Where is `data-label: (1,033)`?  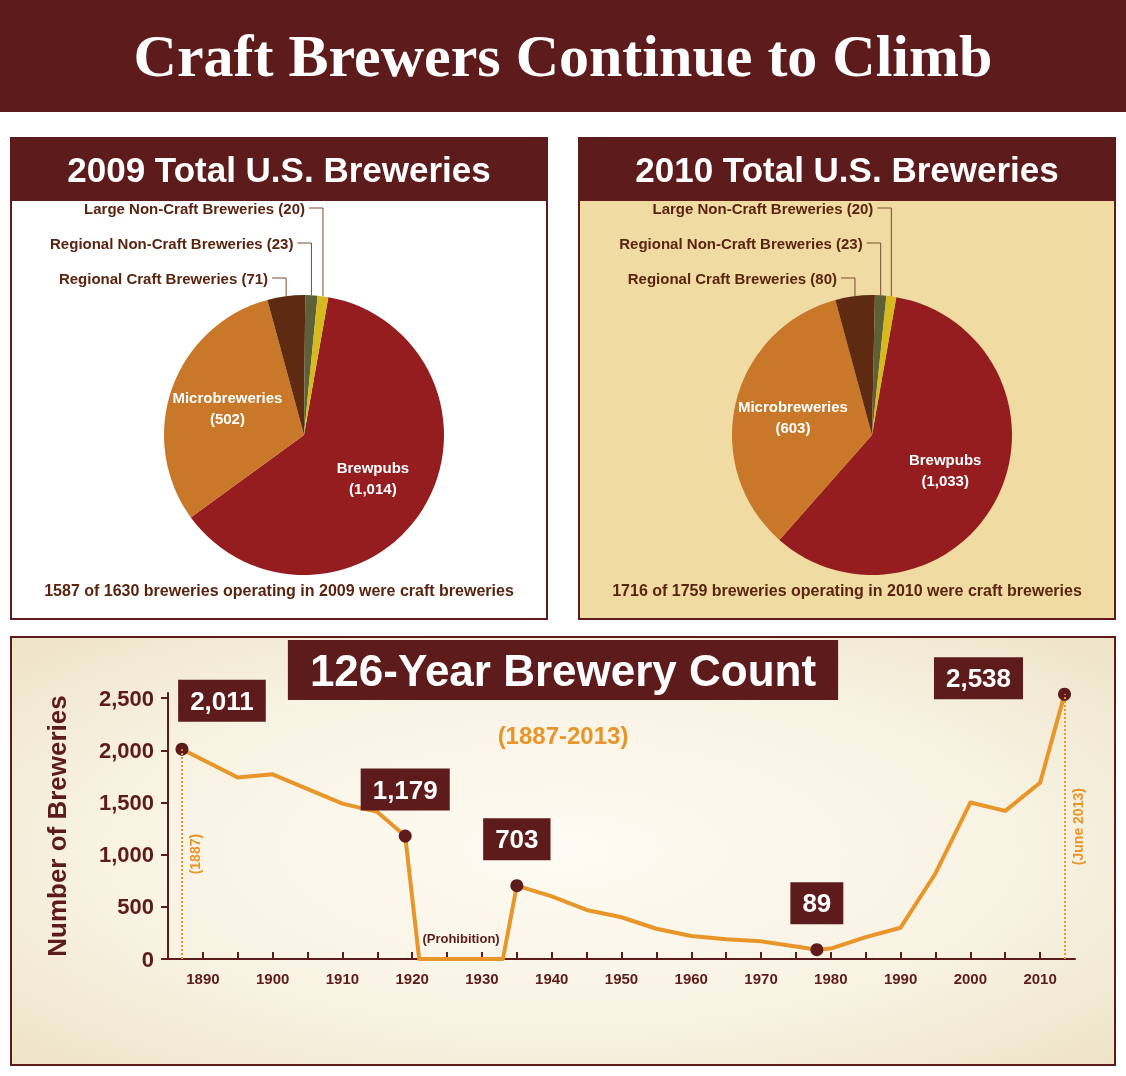
data-label: (1,033) is located at coordinates (945, 481).